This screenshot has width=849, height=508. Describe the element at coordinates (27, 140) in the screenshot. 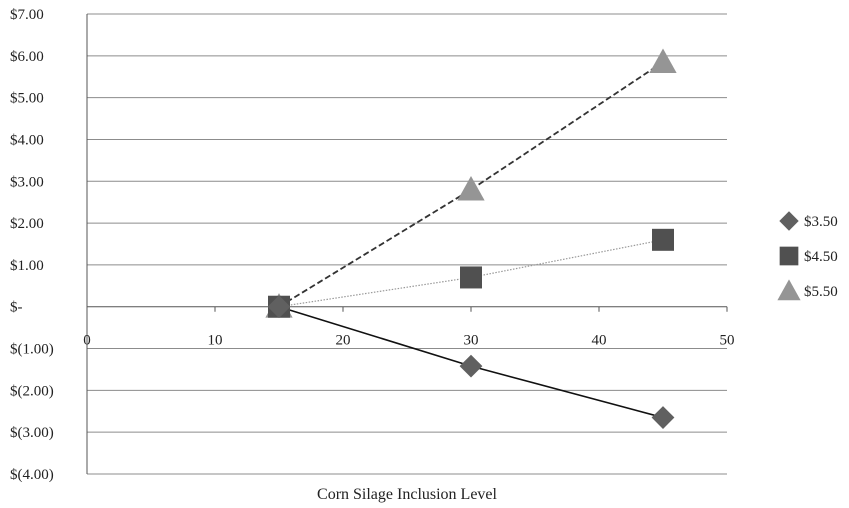

I see `y-tick-label: $4.00` at that location.